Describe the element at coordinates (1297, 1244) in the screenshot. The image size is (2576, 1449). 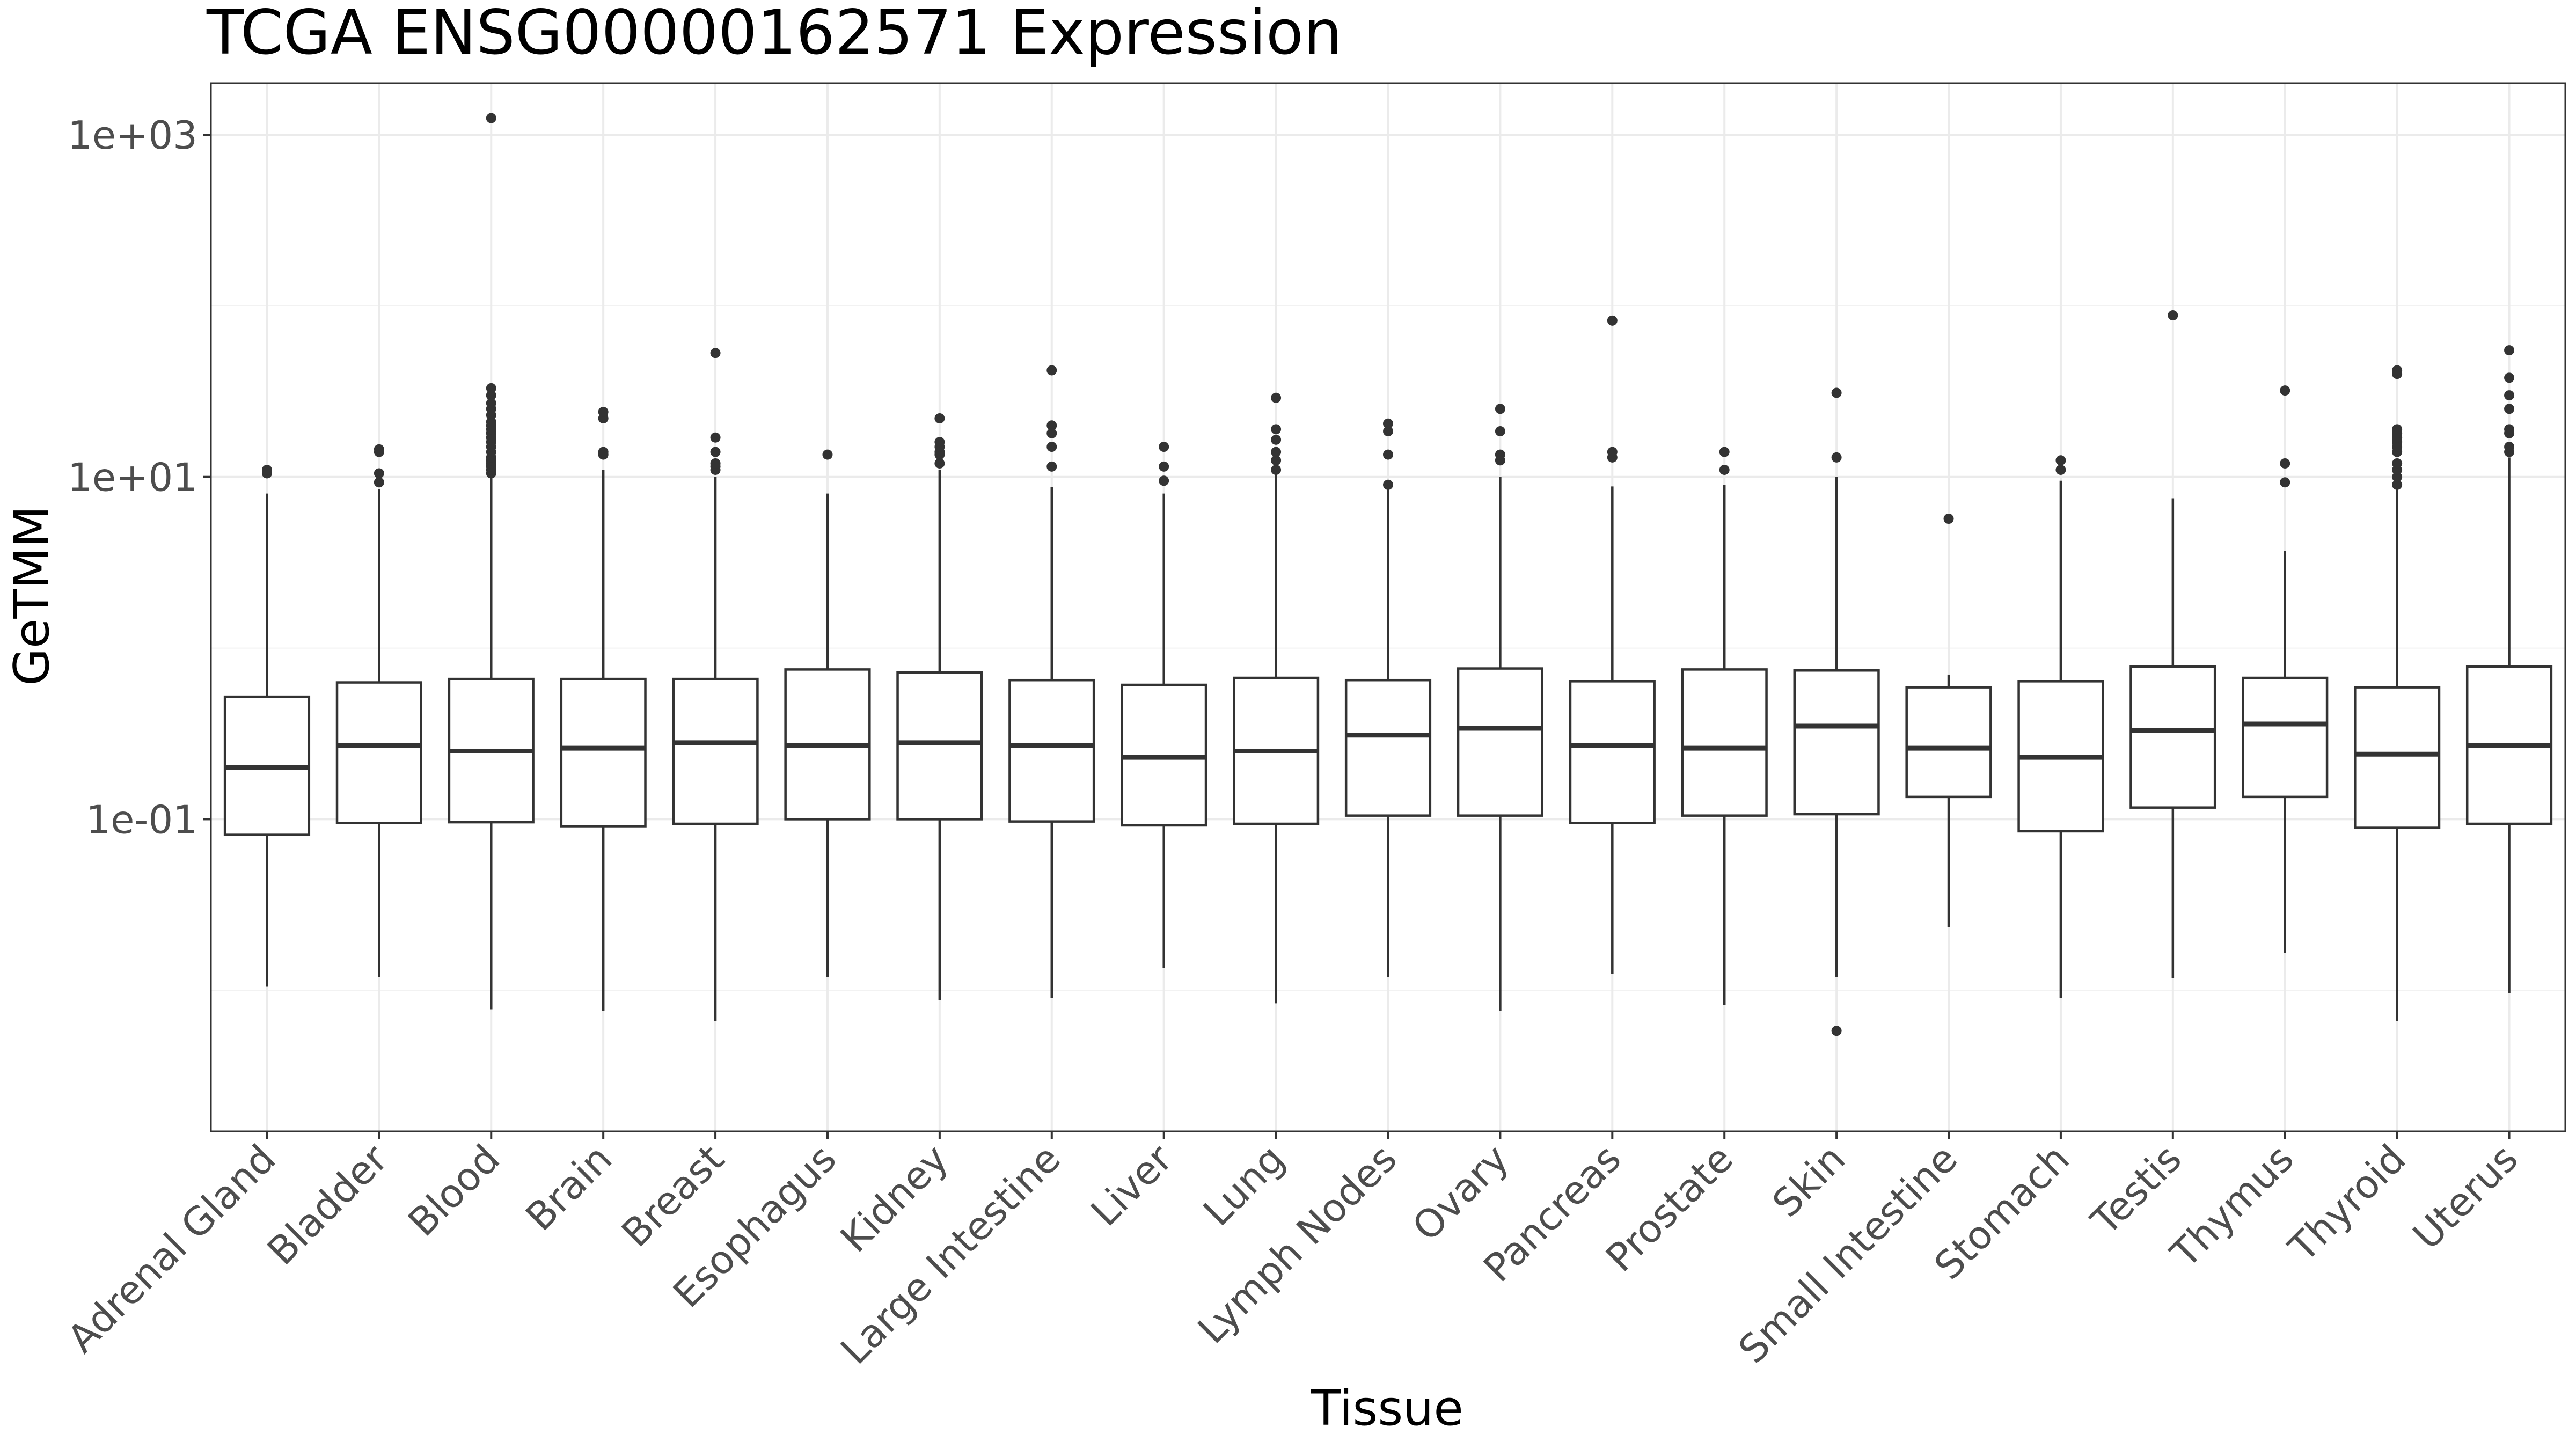
I see `x-tick-label: Lymph Nodes` at that location.